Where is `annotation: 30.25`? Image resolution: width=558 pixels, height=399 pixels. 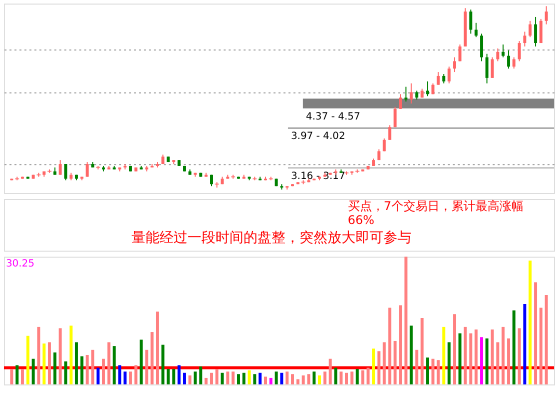
annotation: 30.25 is located at coordinates (20, 264).